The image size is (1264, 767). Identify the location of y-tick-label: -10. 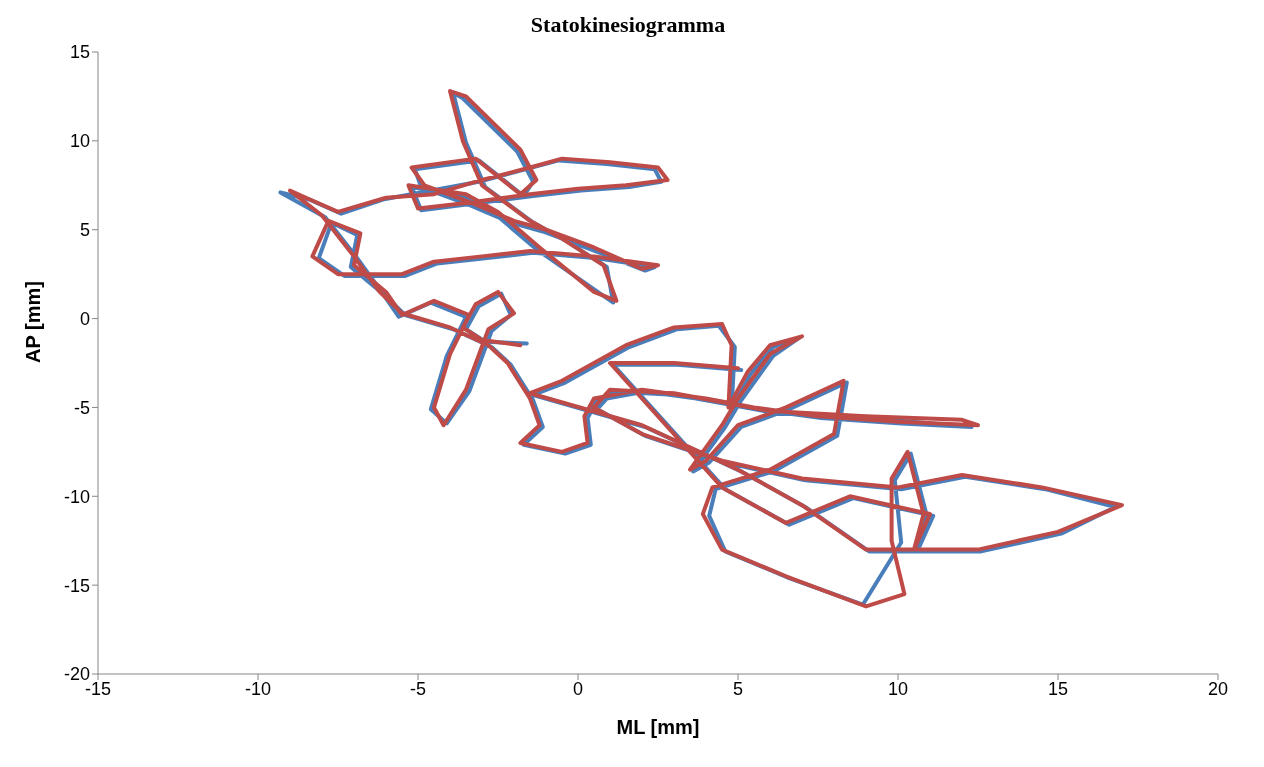
(76, 496).